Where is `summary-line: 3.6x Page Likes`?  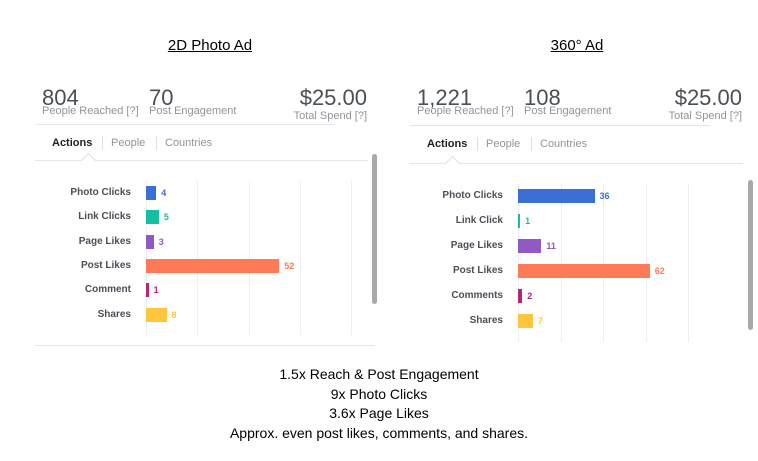 summary-line: 3.6x Page Likes is located at coordinates (379, 413).